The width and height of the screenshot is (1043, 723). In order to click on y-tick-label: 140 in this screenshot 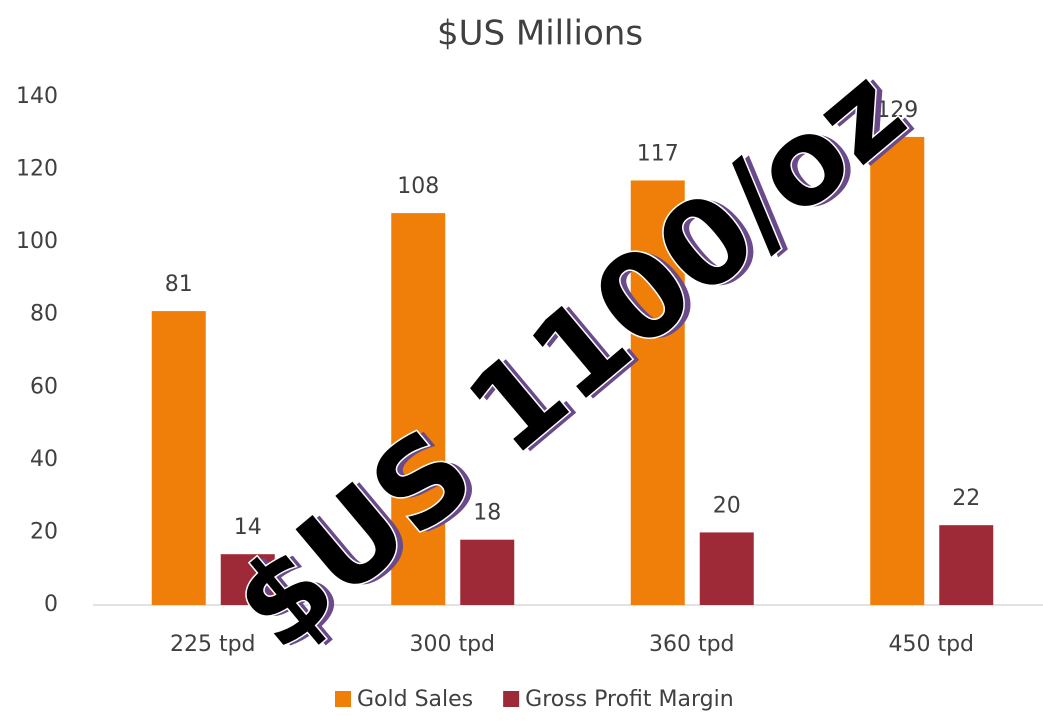, I will do `click(37, 96)`.